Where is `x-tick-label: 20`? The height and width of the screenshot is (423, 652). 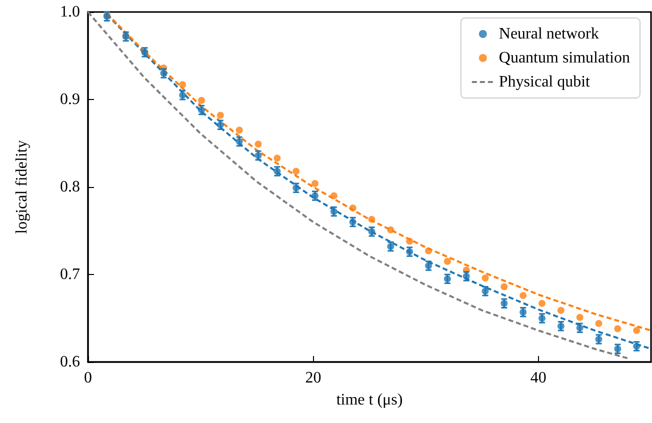 x-tick-label: 20 is located at coordinates (313, 378).